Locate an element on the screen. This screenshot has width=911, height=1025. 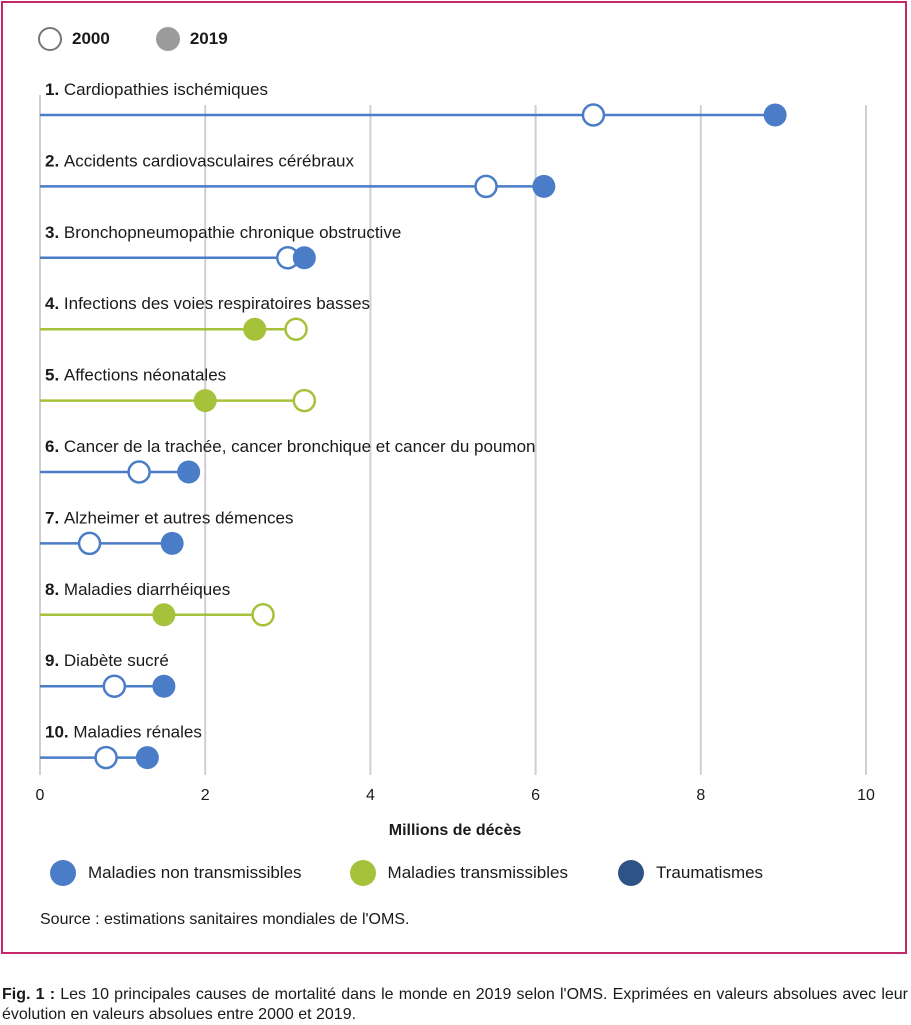
x-tick-label: 10 is located at coordinates (866, 795).